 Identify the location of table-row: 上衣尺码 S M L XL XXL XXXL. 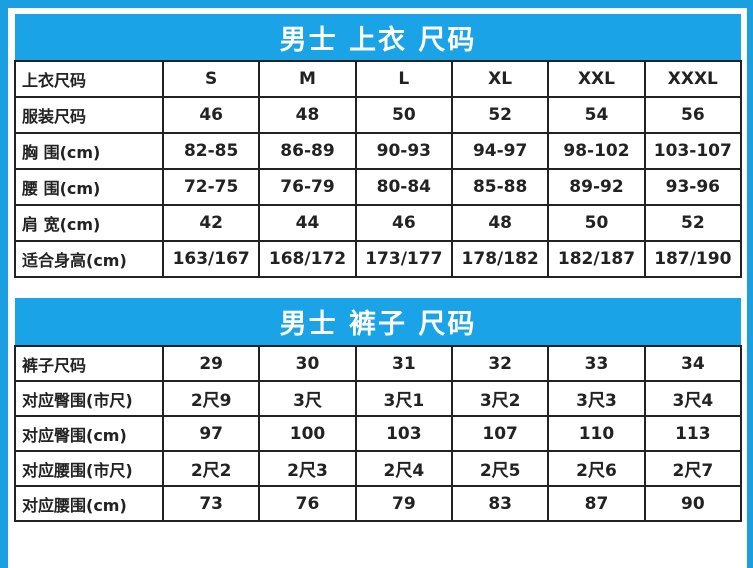
(378, 79).